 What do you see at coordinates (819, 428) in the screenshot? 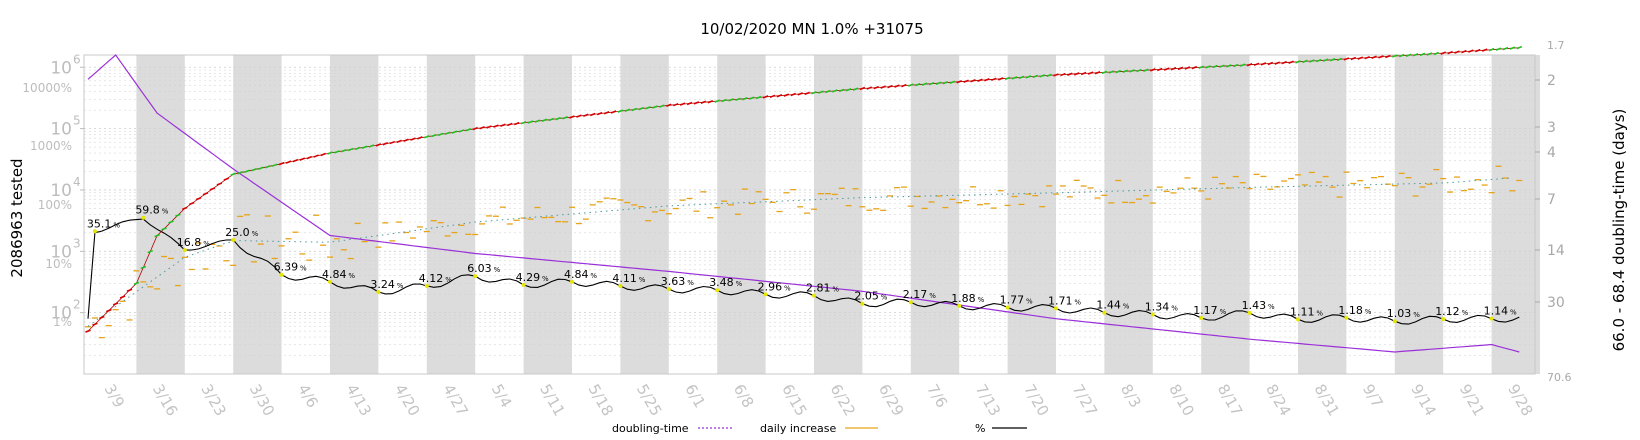
I see `legend: doubling-time daily increase %` at bounding box center [819, 428].